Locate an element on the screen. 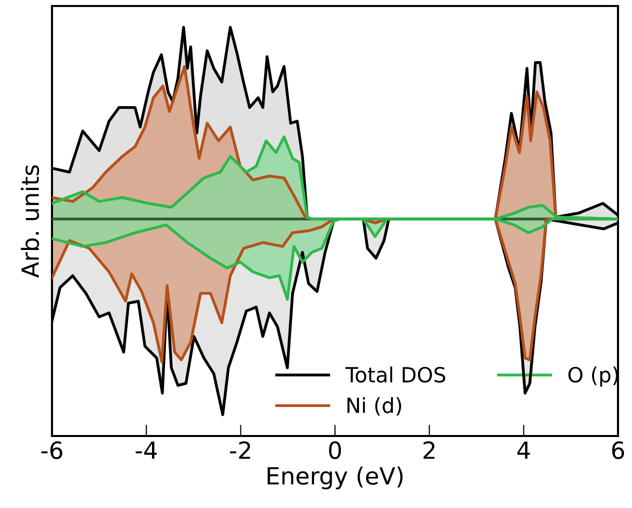 The width and height of the screenshot is (632, 508). x-tick-label: -4 is located at coordinates (146, 450).